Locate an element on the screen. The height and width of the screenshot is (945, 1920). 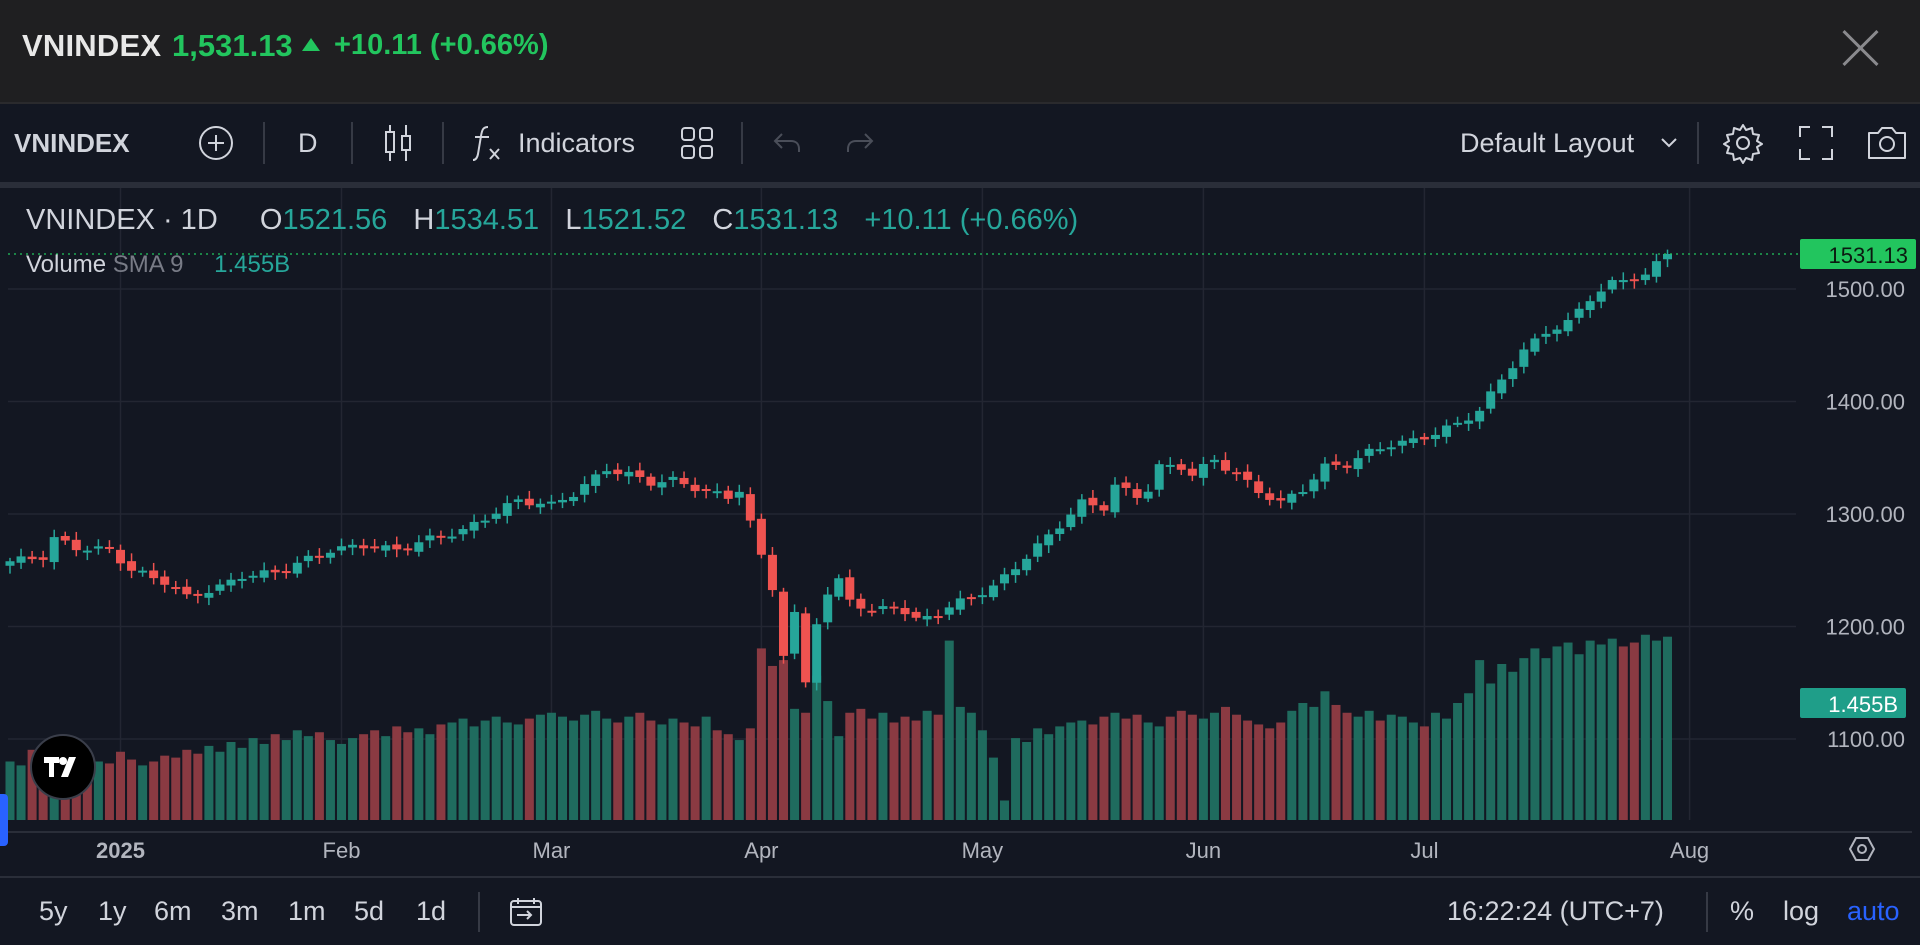
fx-icon is located at coordinates (488, 143).